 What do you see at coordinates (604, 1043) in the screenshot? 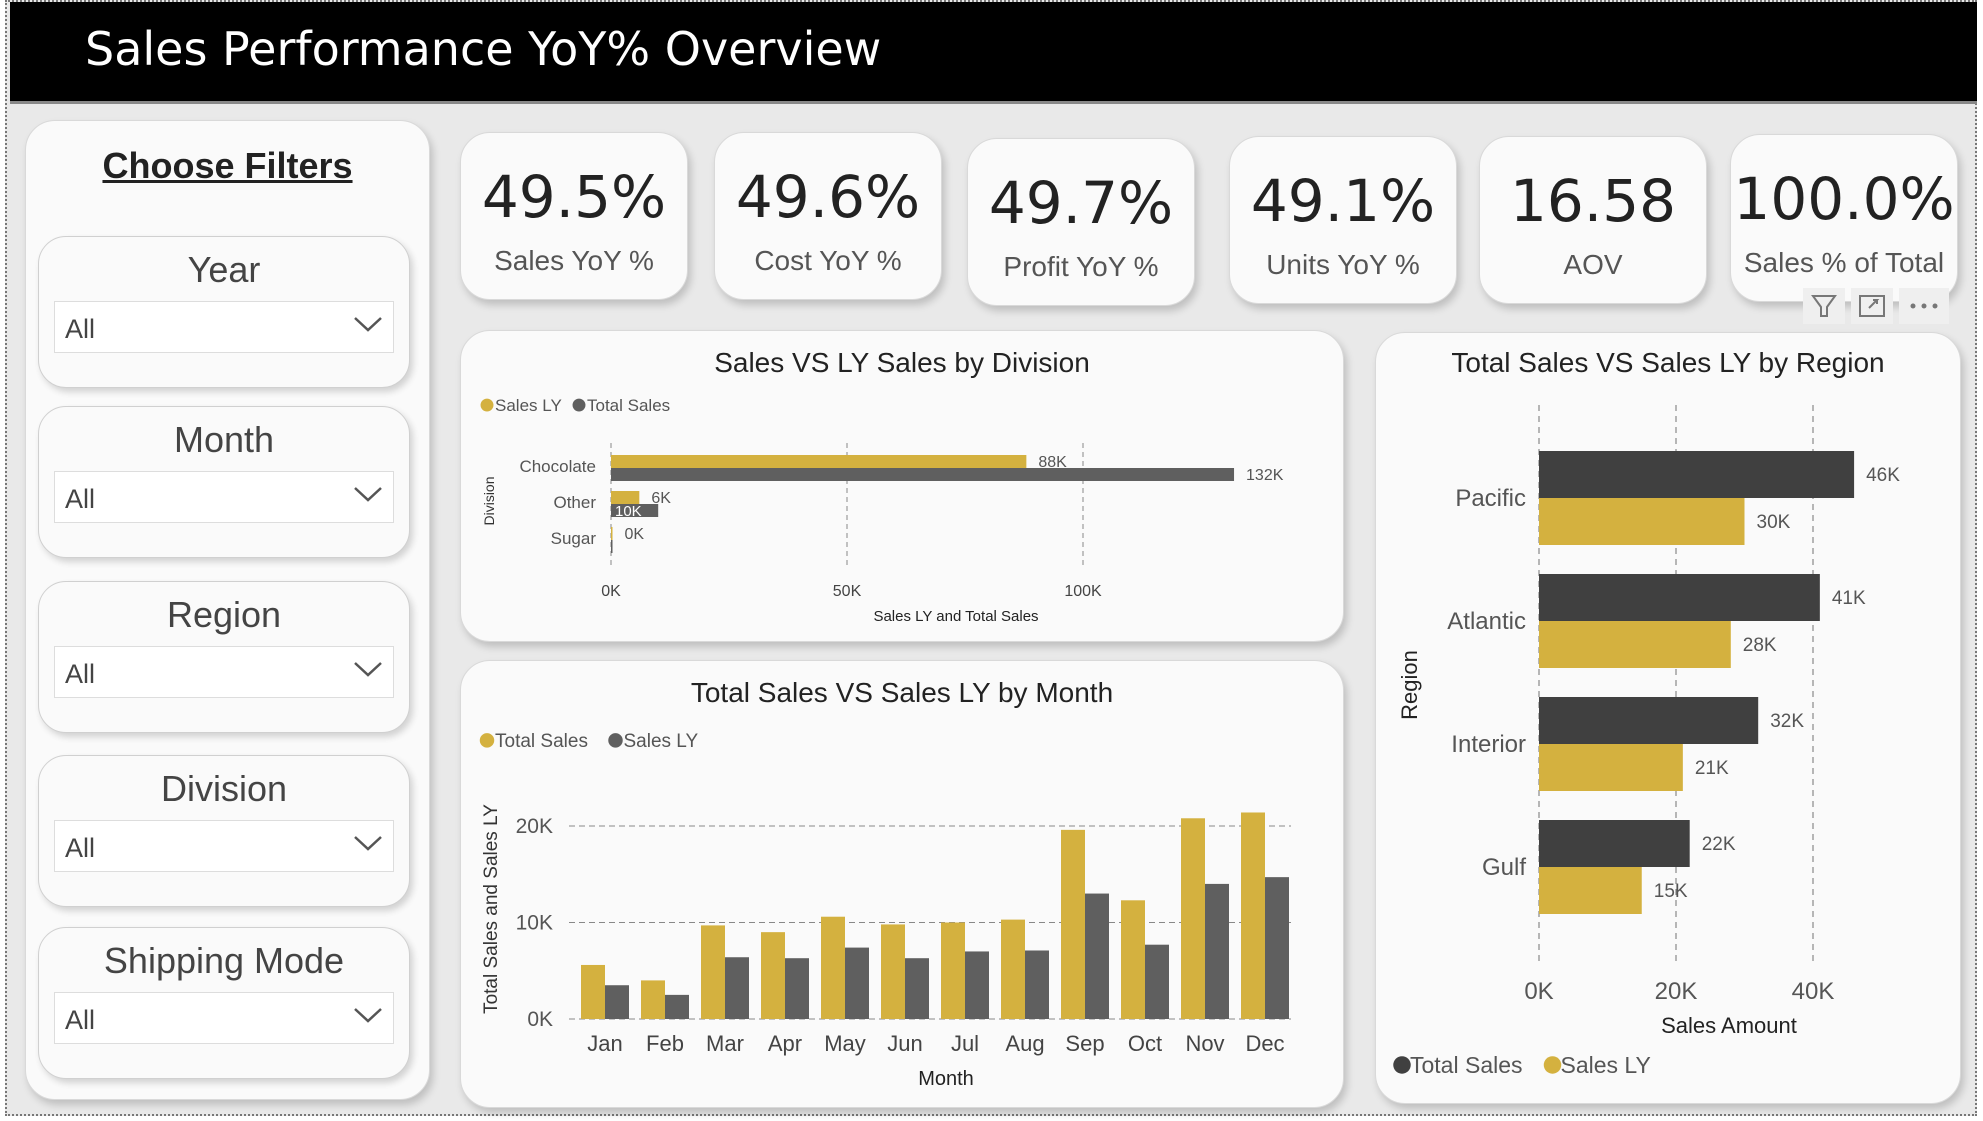
I see `x-tick-label: Jan` at bounding box center [604, 1043].